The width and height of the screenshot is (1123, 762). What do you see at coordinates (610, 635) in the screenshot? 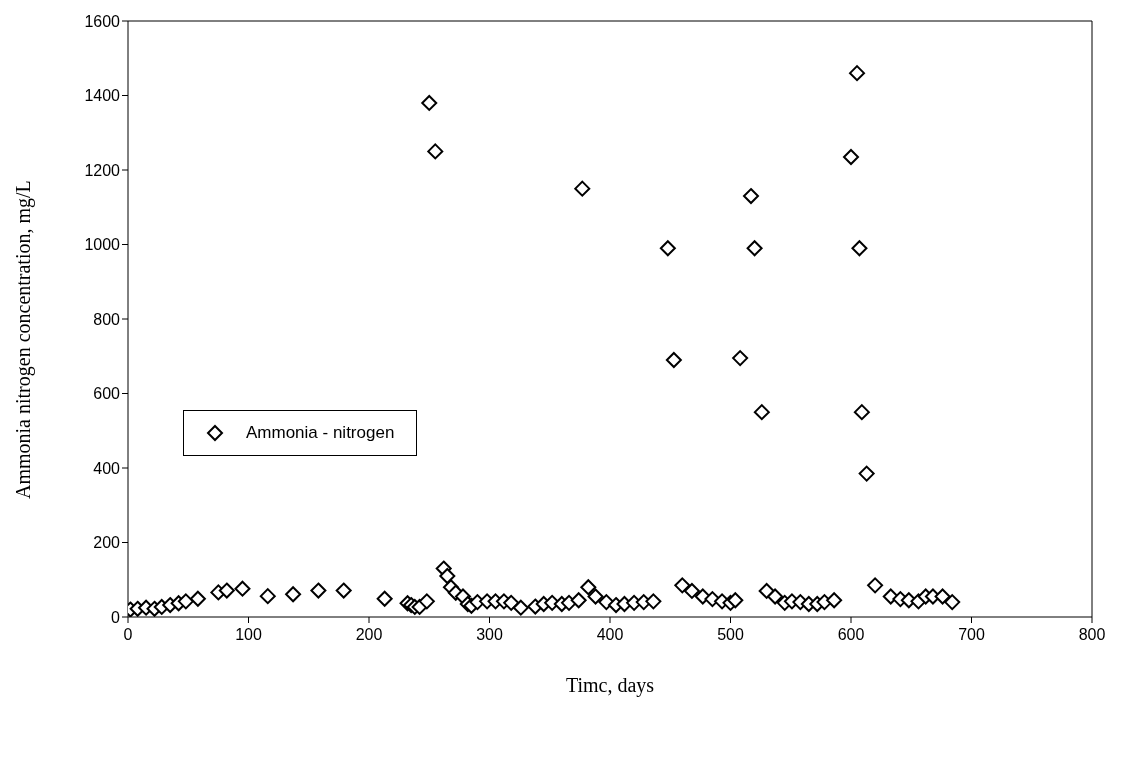
I see `x-tick-label: 400` at bounding box center [610, 635].